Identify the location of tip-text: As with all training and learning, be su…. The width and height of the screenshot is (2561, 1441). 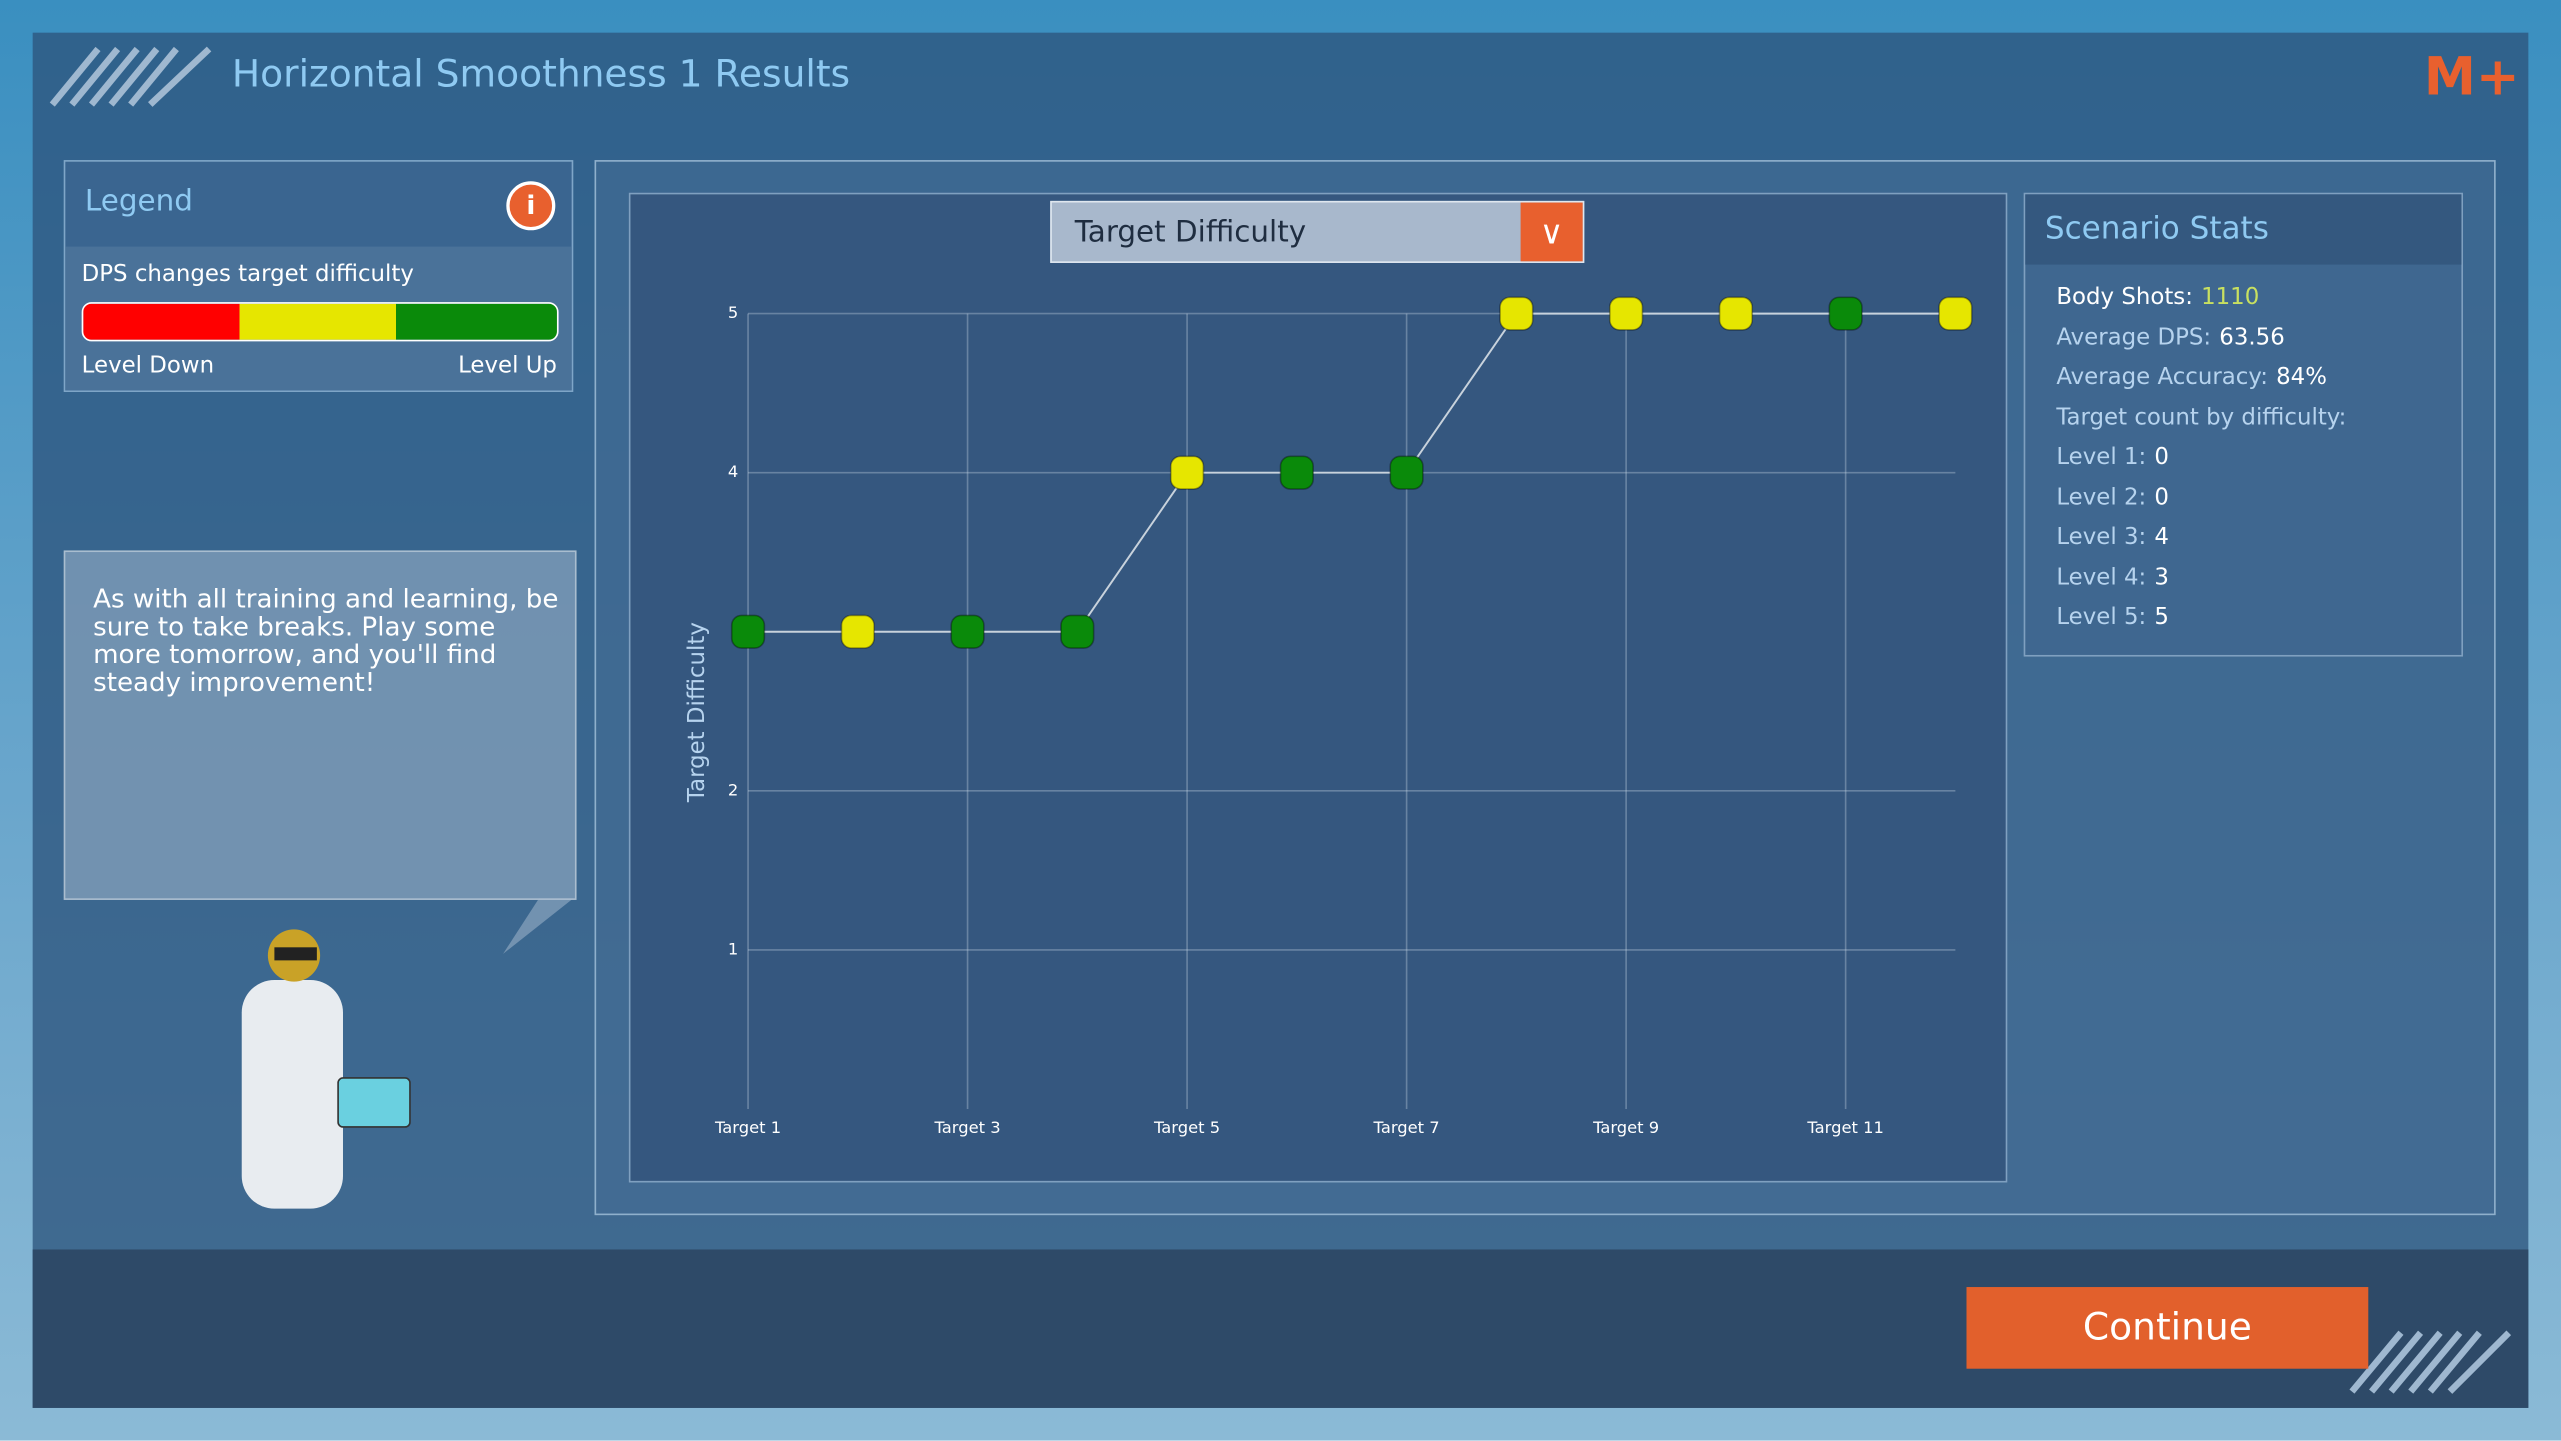
(326, 640).